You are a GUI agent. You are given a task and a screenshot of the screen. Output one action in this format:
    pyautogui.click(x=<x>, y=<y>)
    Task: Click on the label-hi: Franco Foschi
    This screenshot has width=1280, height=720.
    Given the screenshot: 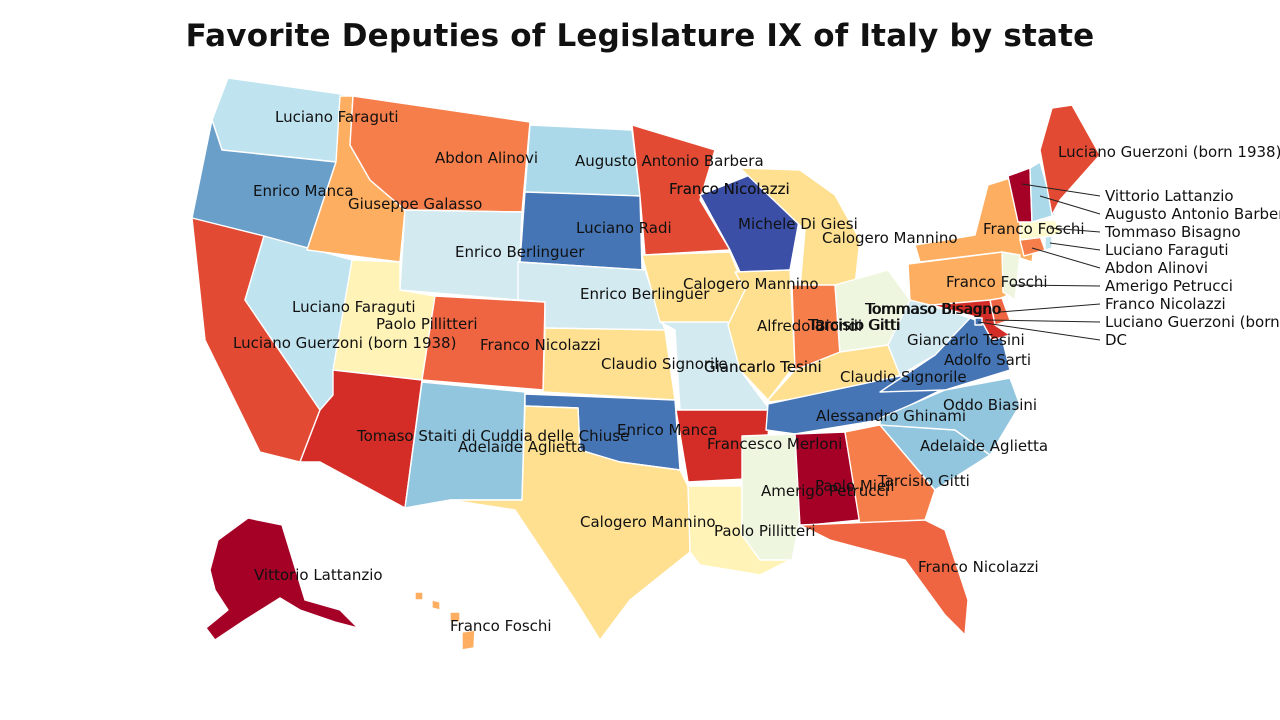 What is the action you would take?
    pyautogui.click(x=501, y=626)
    